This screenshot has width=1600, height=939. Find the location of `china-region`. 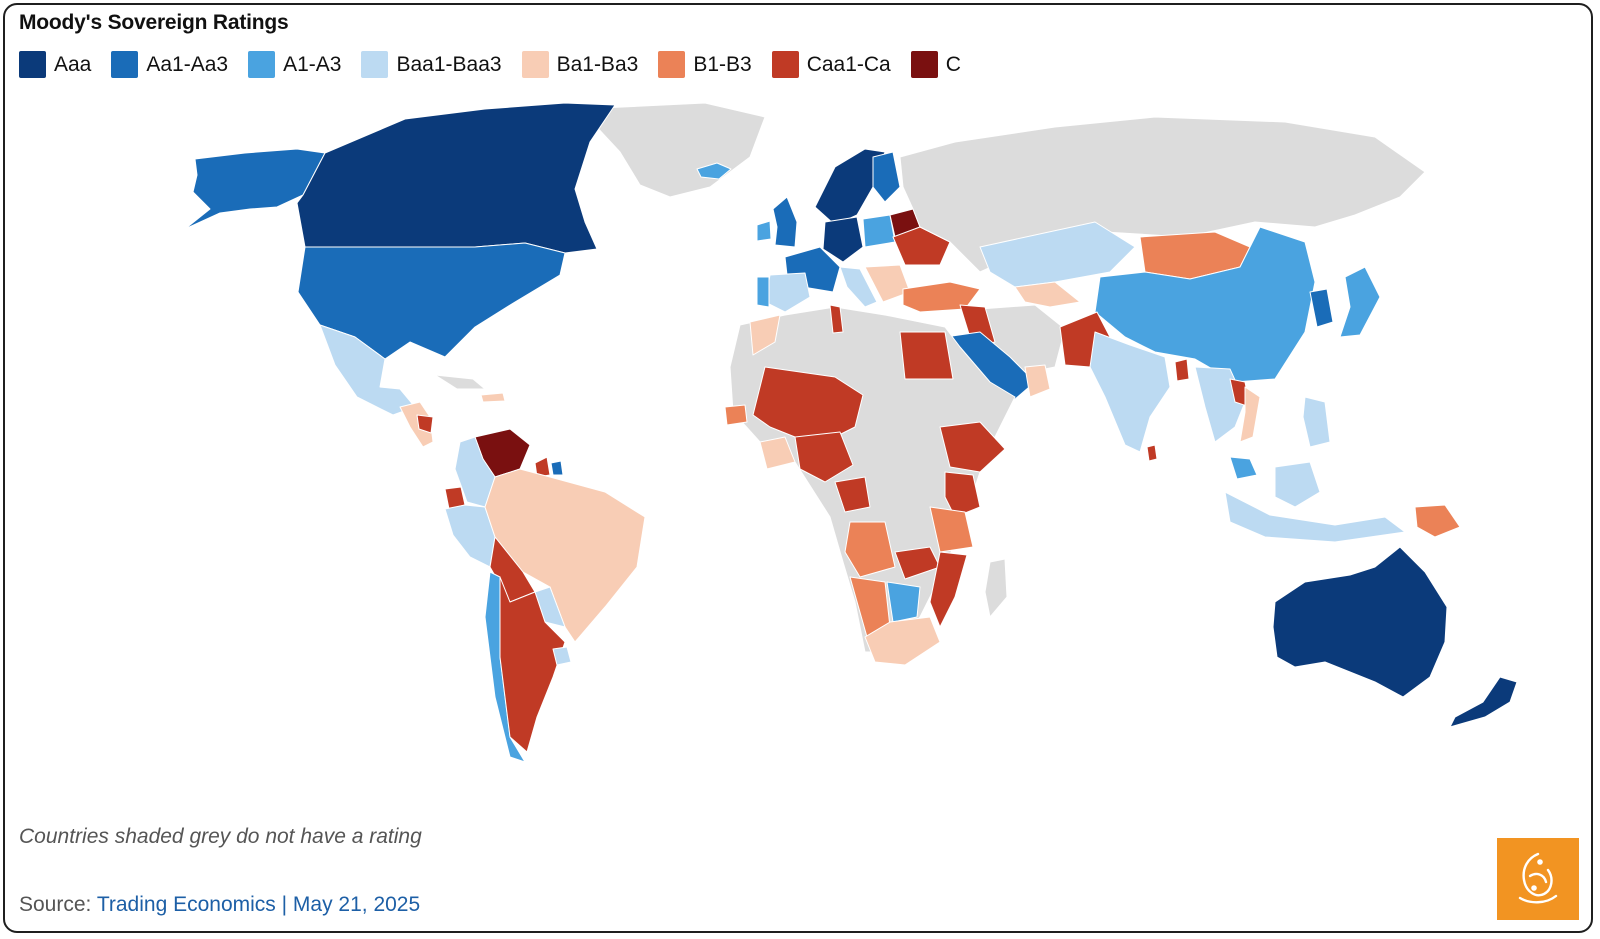

china-region is located at coordinates (1205, 304).